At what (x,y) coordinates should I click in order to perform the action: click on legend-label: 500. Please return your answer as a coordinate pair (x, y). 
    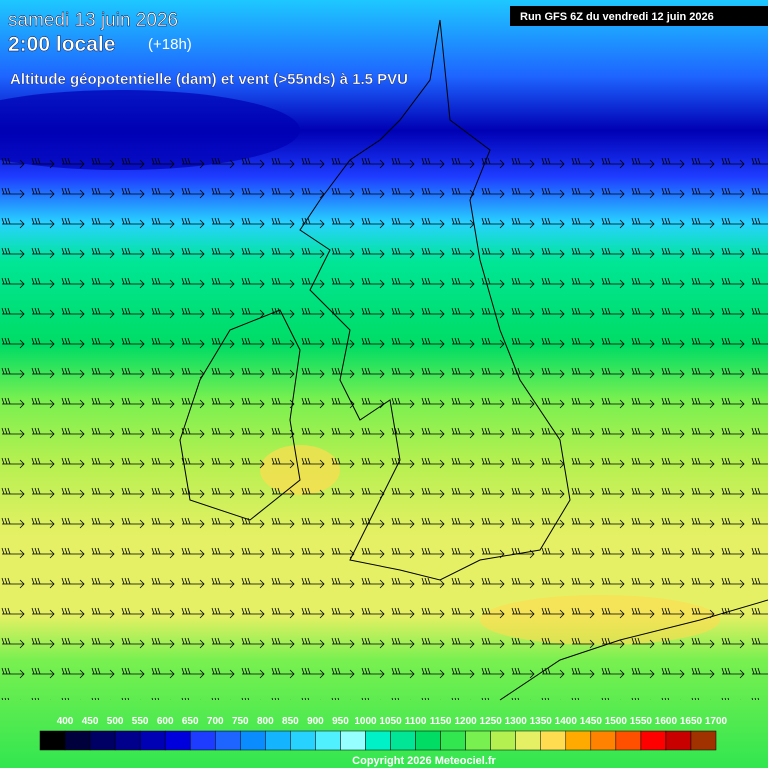
    Looking at the image, I should click on (115, 721).